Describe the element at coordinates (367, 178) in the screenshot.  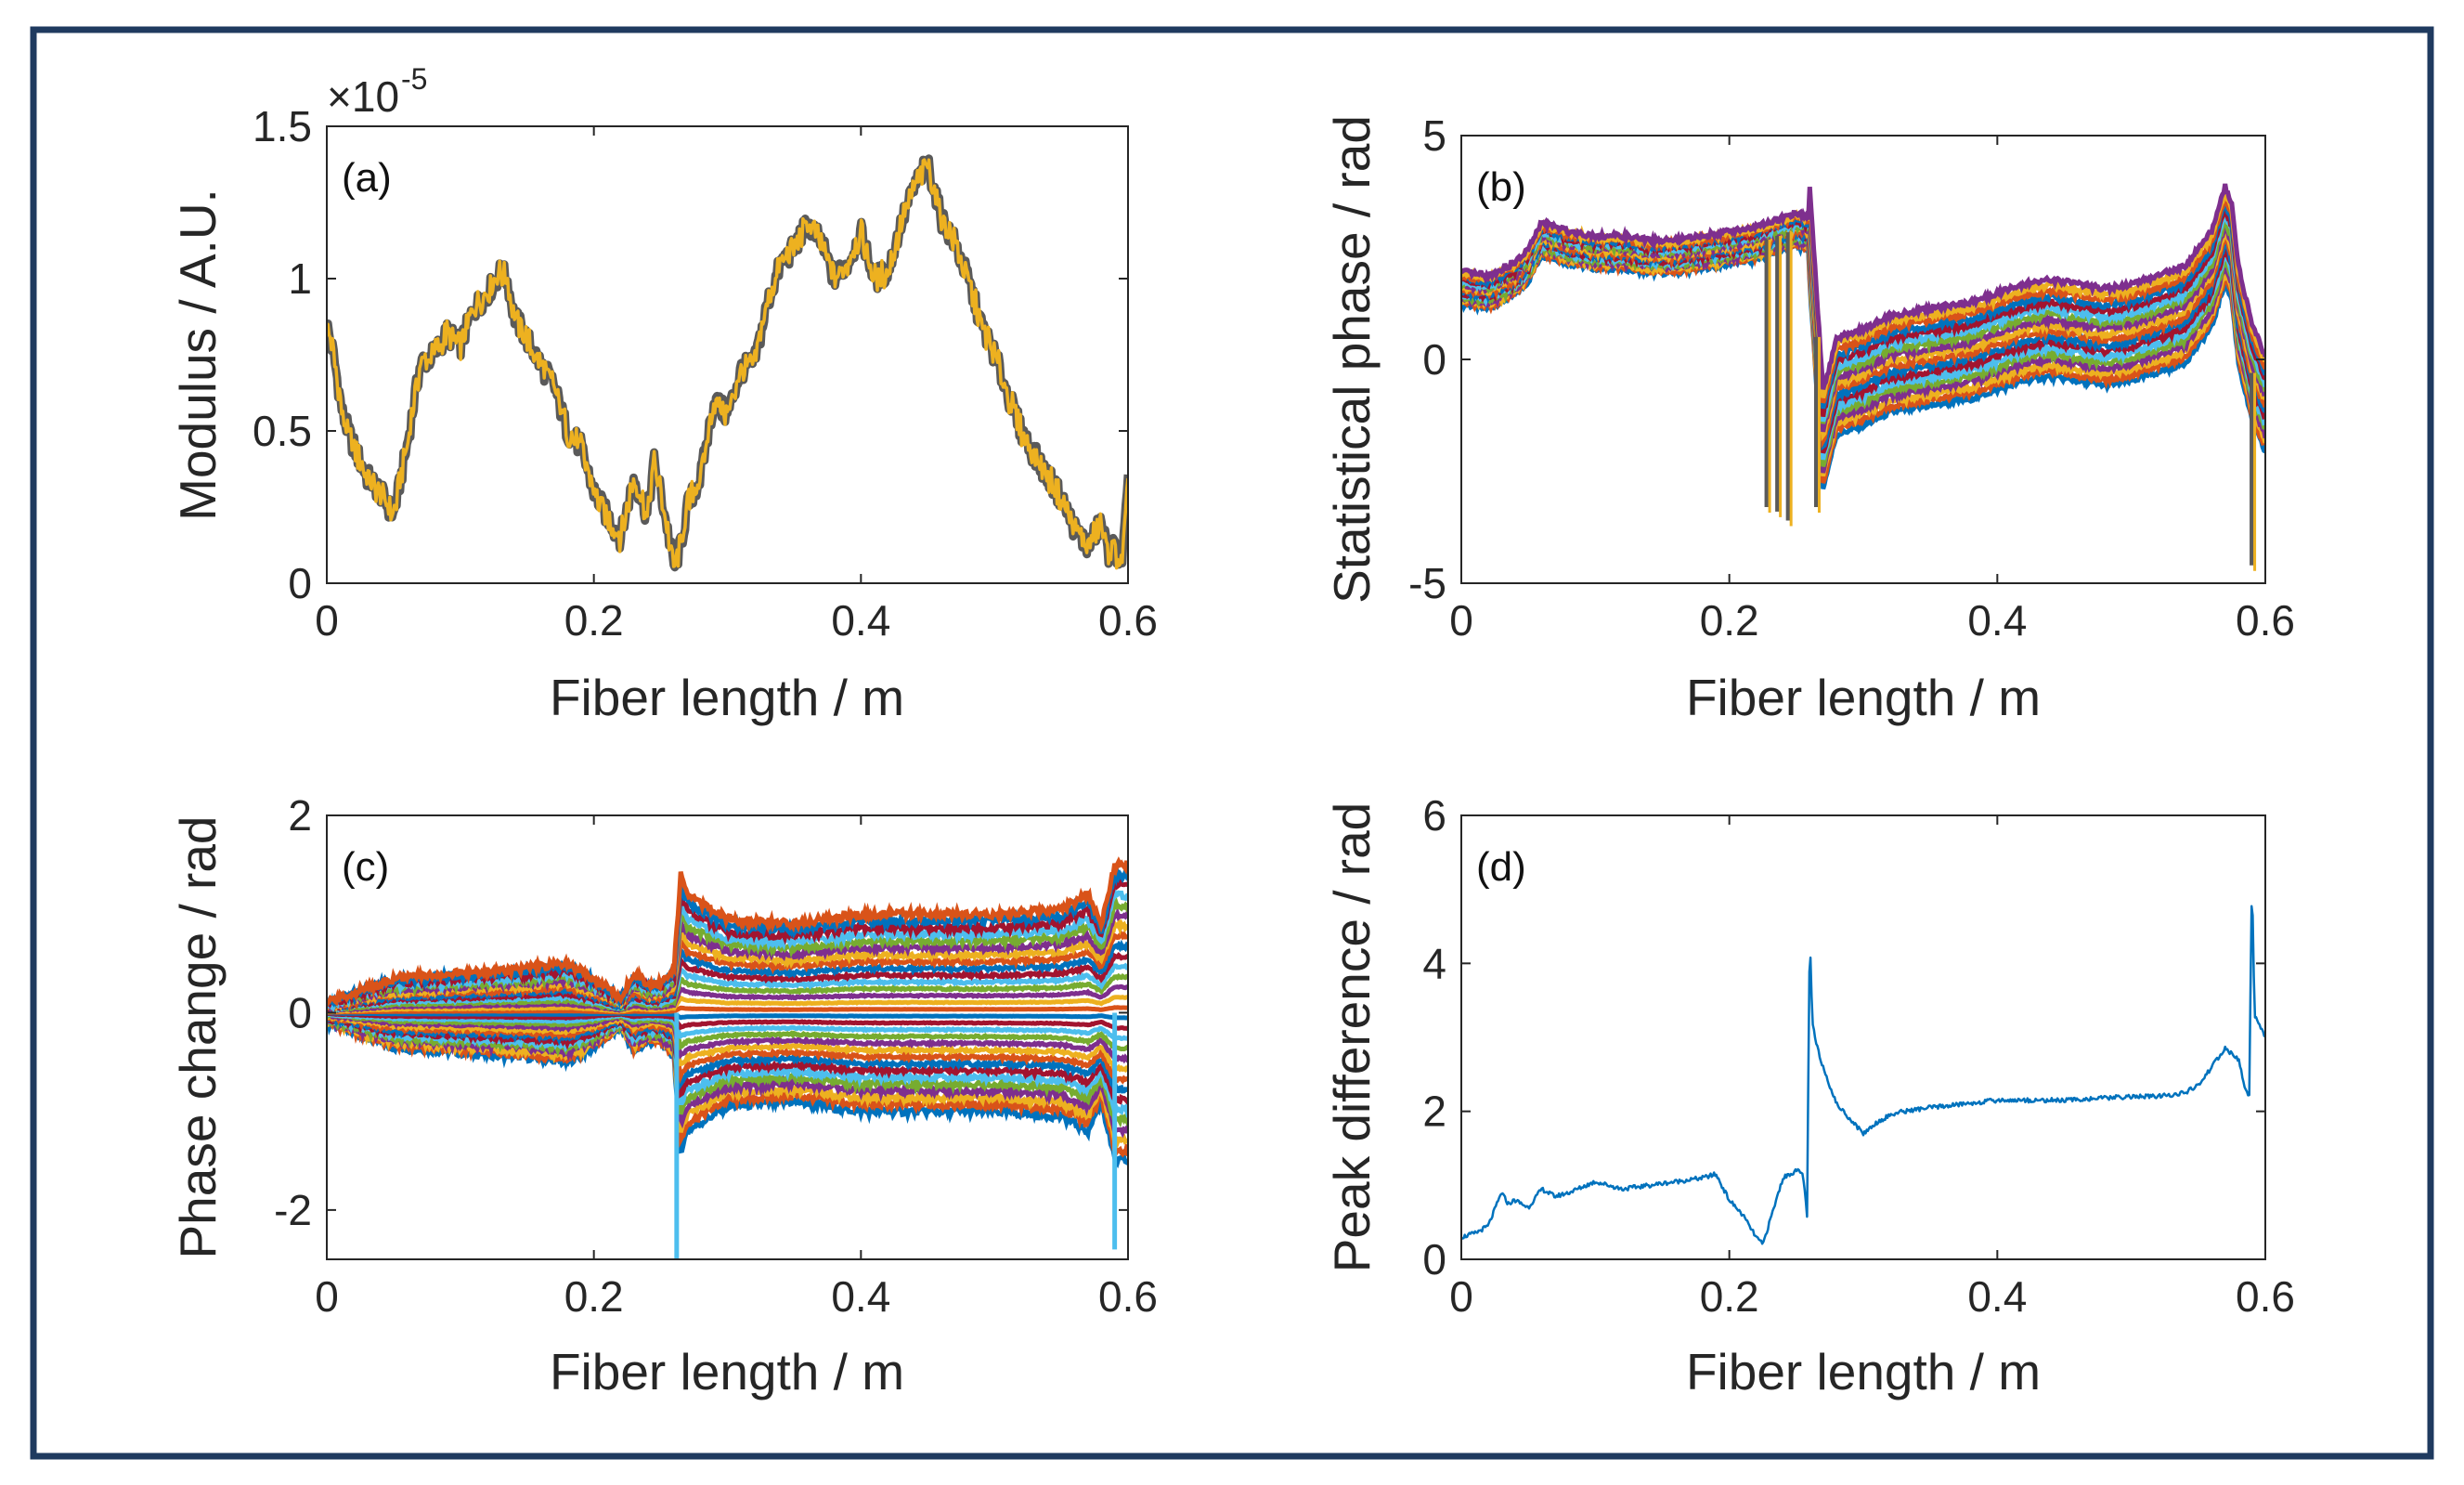
I see `panel-letter: (a)` at that location.